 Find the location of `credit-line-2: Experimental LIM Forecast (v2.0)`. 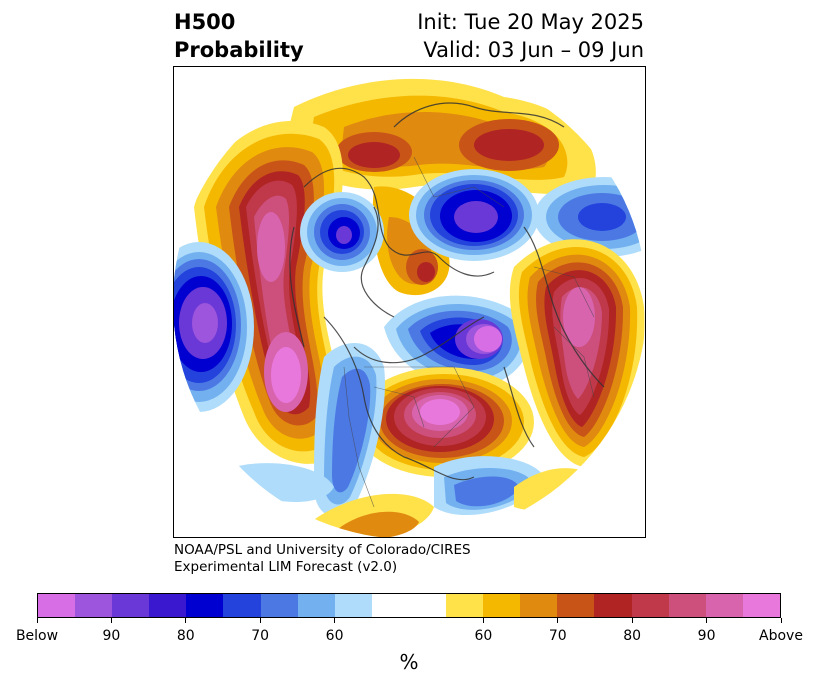

credit-line-2: Experimental LIM Forecast (v2.0) is located at coordinates (286, 567).